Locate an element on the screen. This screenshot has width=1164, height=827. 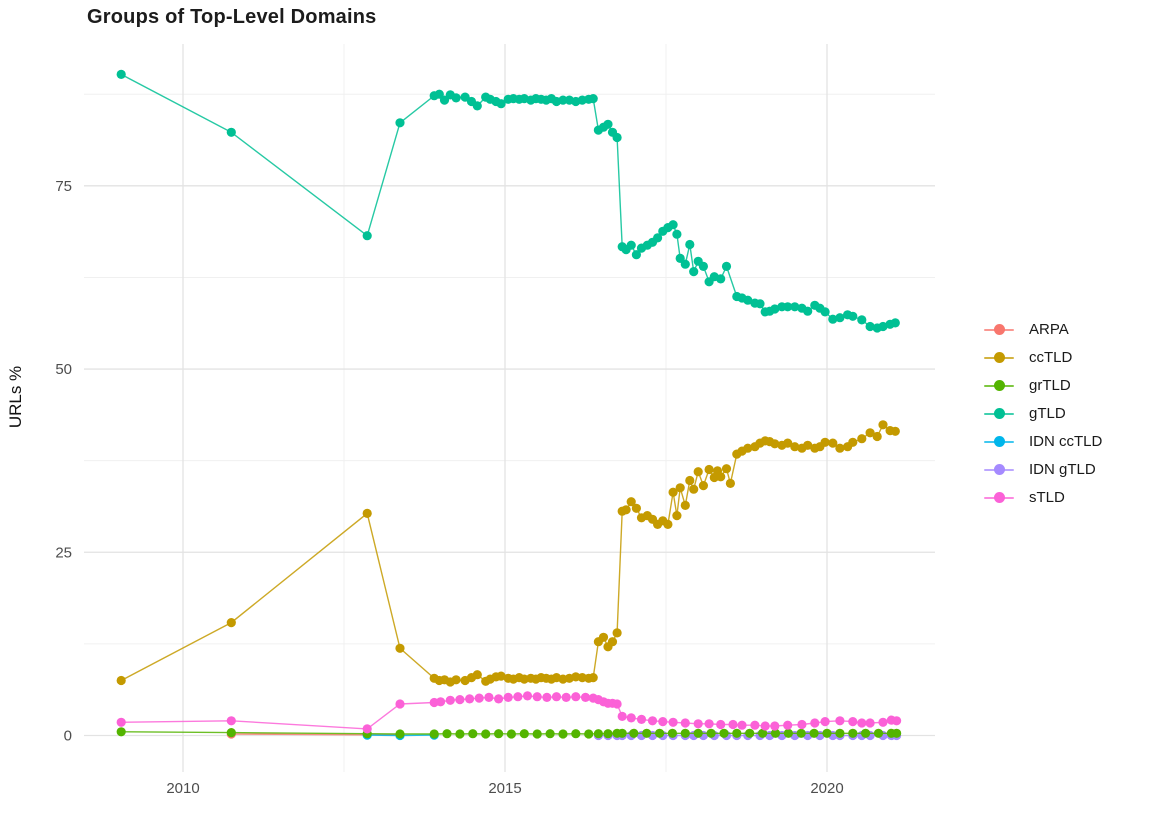
legend-label: ccTLD is located at coordinates (1051, 357).